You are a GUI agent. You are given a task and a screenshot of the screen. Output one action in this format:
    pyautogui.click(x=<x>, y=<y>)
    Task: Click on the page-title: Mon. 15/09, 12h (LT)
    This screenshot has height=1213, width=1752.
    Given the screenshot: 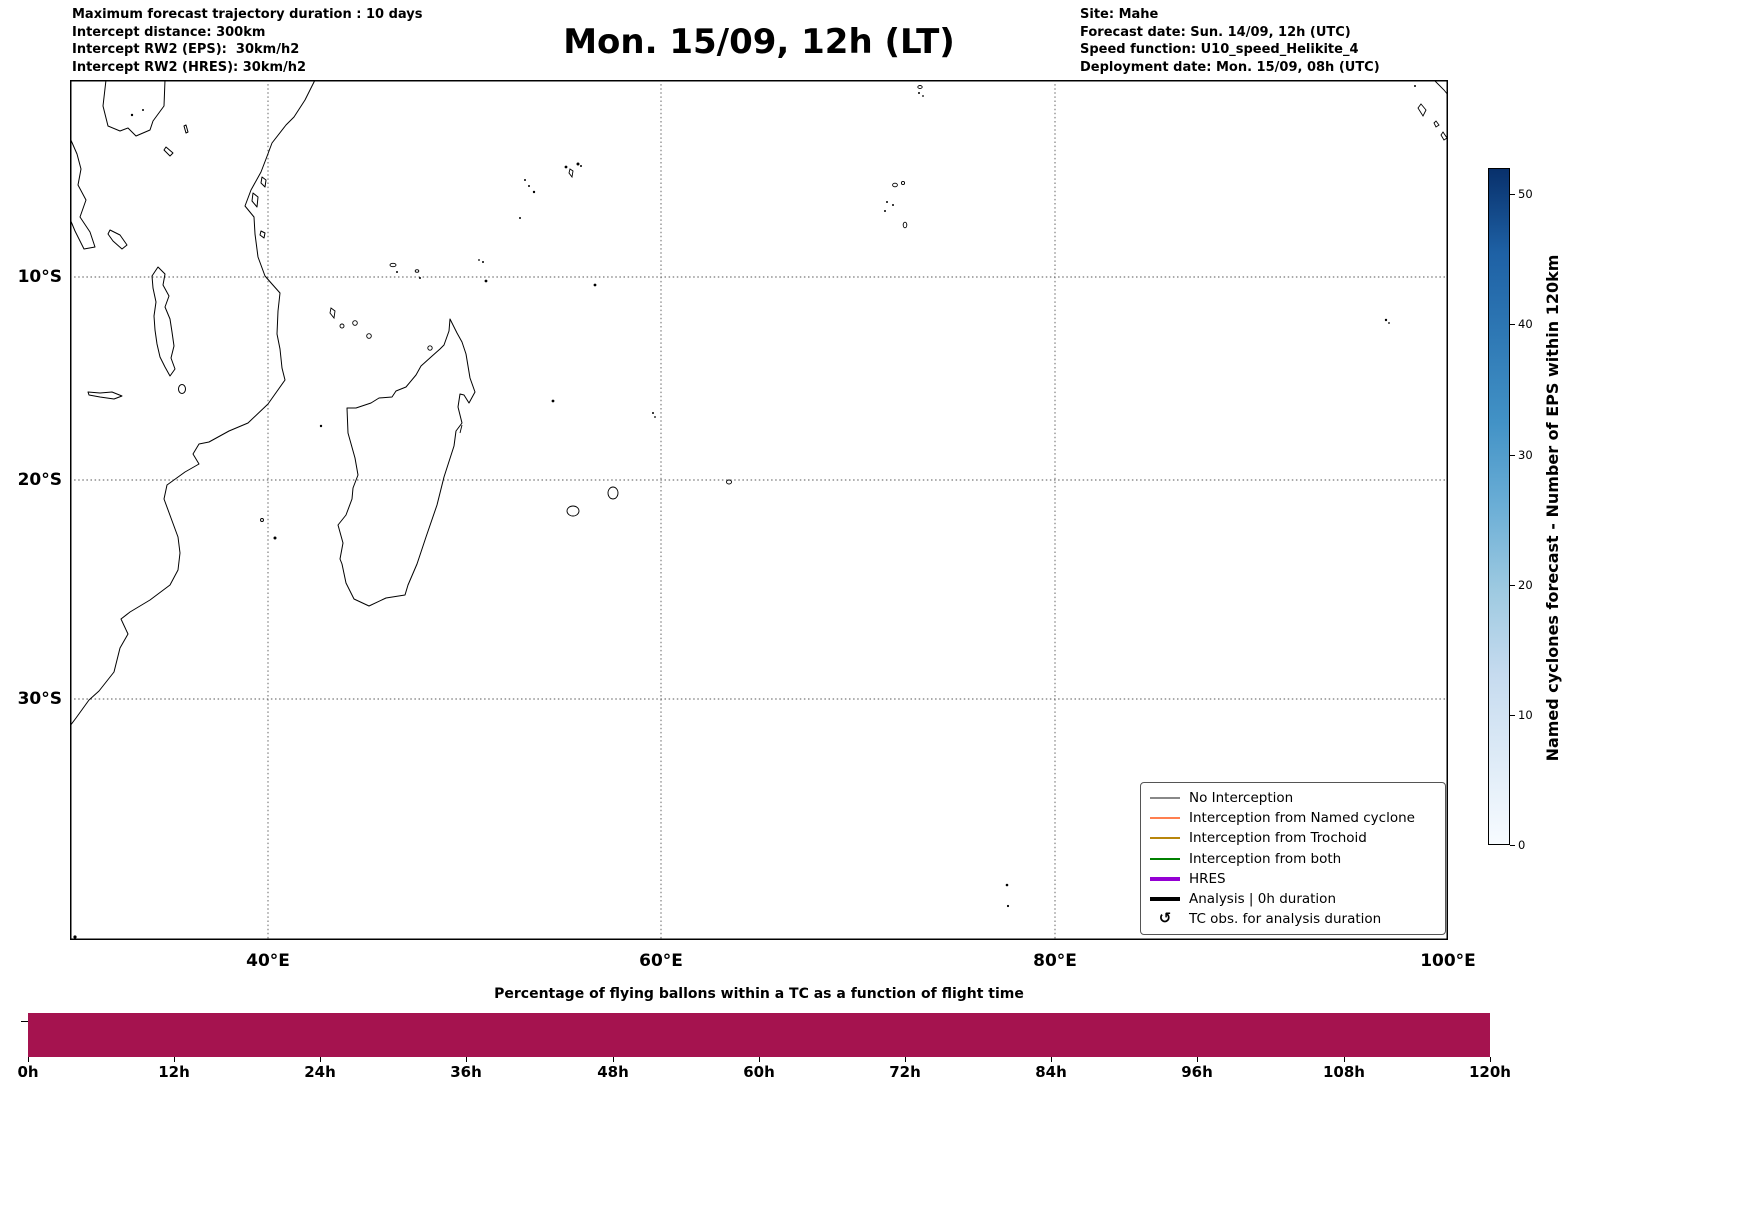 What is the action you would take?
    pyautogui.click(x=759, y=42)
    